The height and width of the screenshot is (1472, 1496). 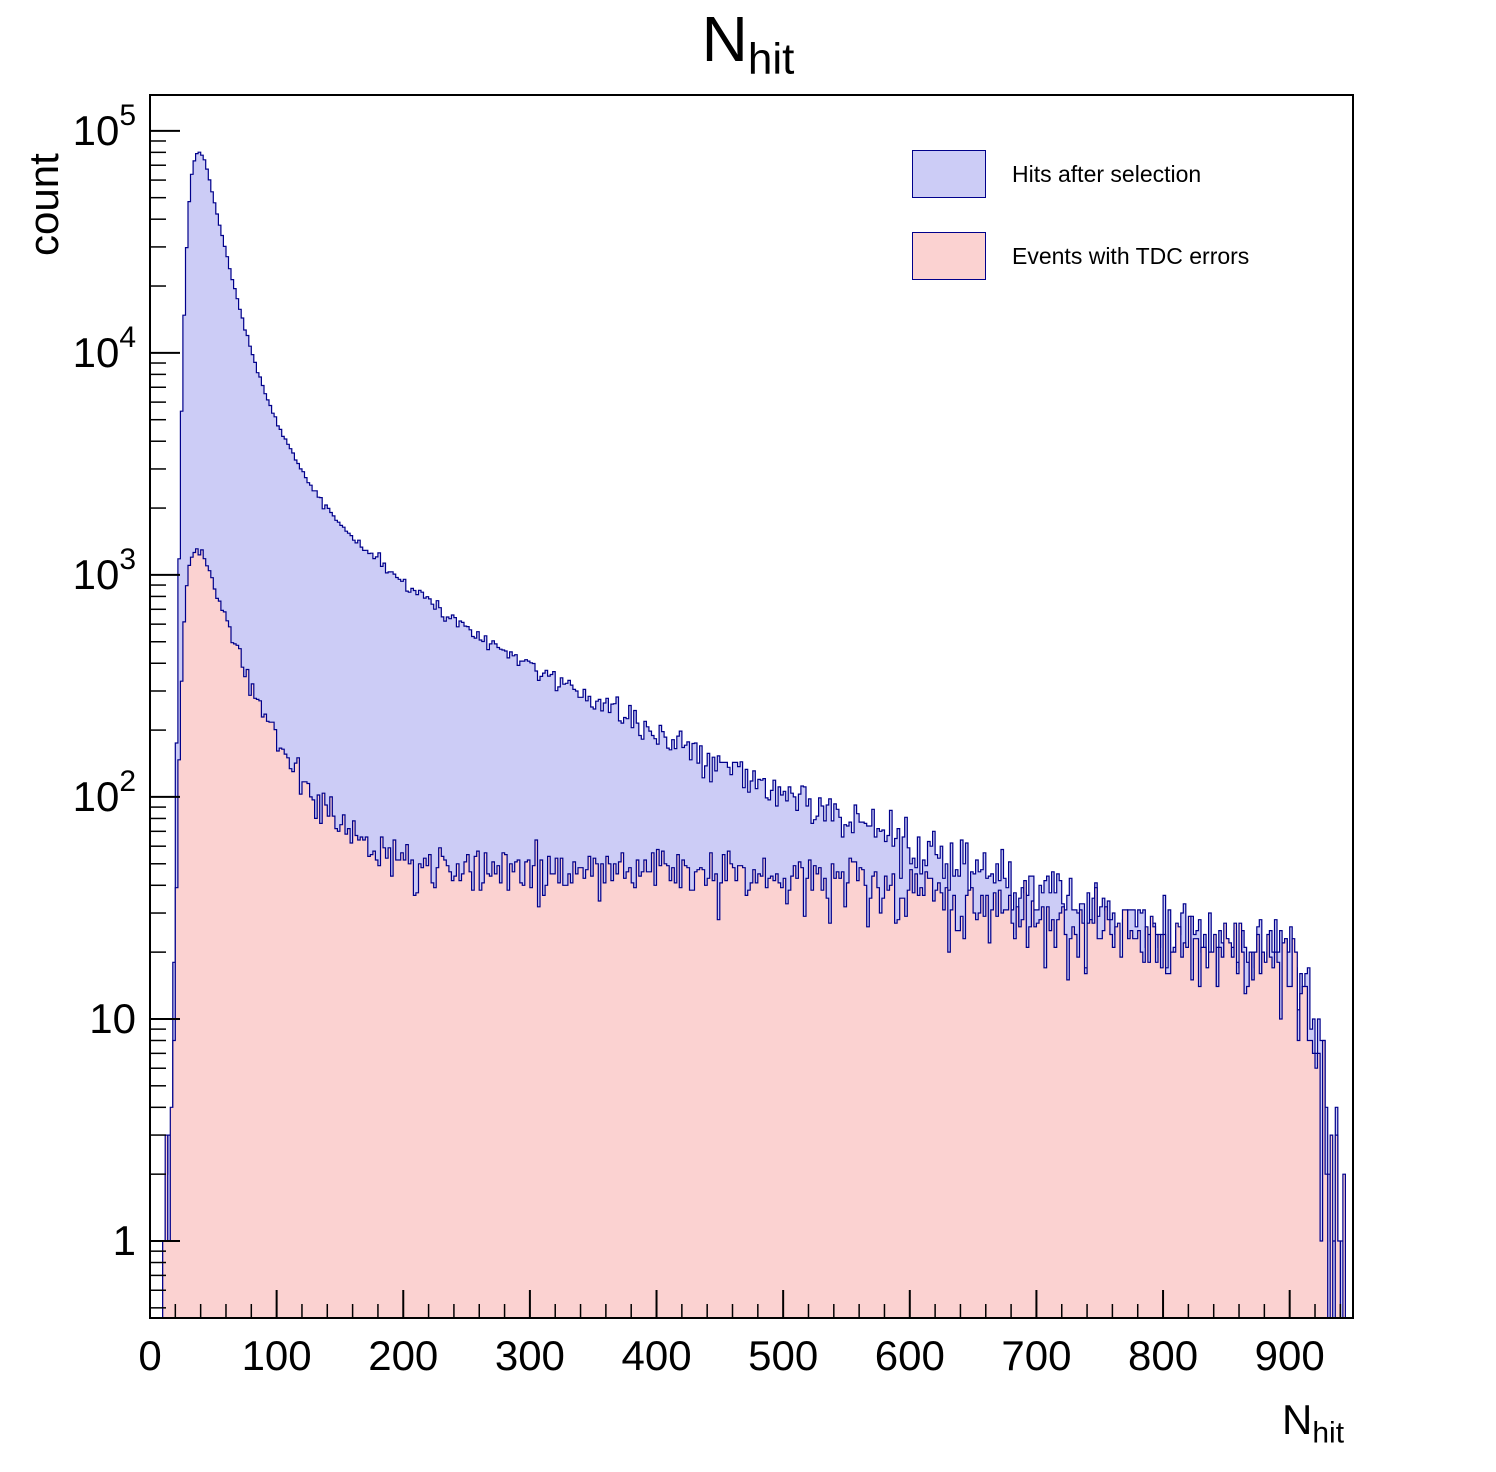 I want to click on legend-swatch-hits-after-selection, so click(x=949, y=174).